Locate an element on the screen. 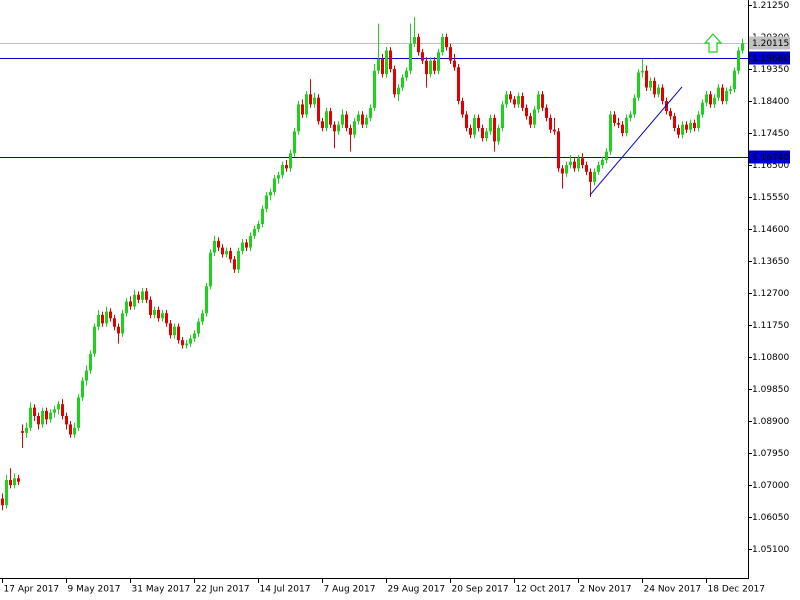 This screenshot has height=600, width=800. price-label-box is located at coordinates (769, 157).